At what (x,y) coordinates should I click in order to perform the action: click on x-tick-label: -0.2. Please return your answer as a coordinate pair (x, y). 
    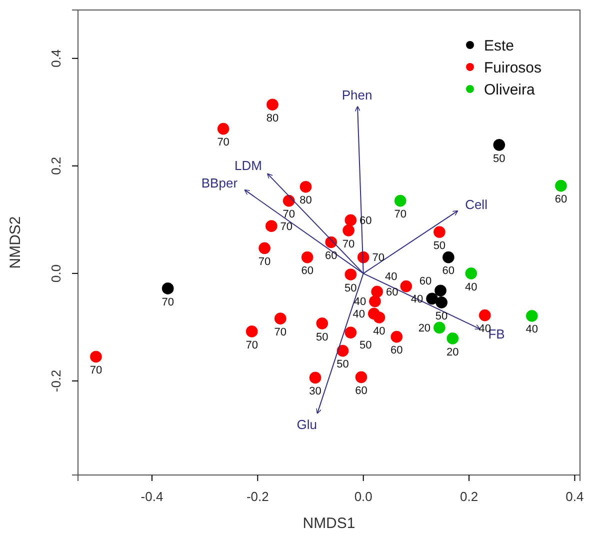
    Looking at the image, I should click on (257, 496).